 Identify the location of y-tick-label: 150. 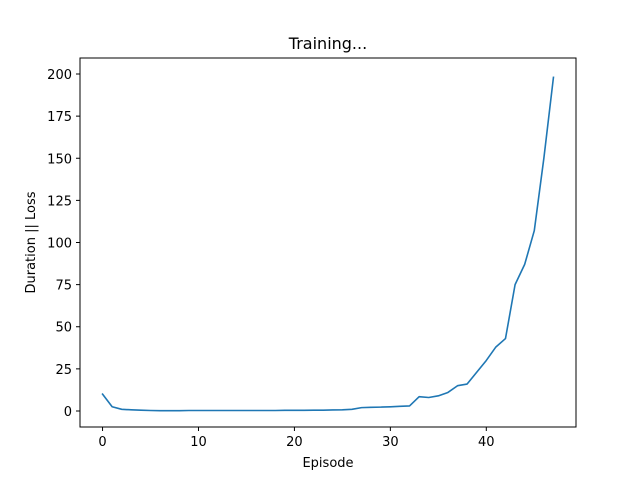
(59, 159).